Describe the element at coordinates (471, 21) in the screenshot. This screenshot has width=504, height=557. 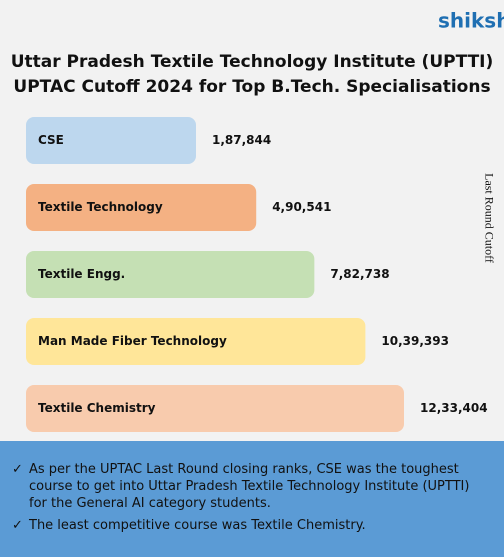
I see `brand-logo: shiksha` at that location.